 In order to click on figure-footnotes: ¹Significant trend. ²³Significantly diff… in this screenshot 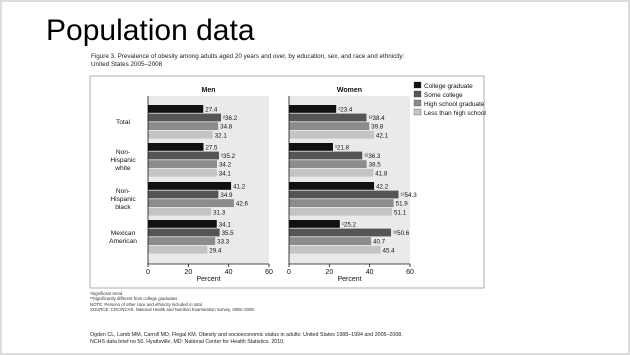, I will do `click(270, 302)`.